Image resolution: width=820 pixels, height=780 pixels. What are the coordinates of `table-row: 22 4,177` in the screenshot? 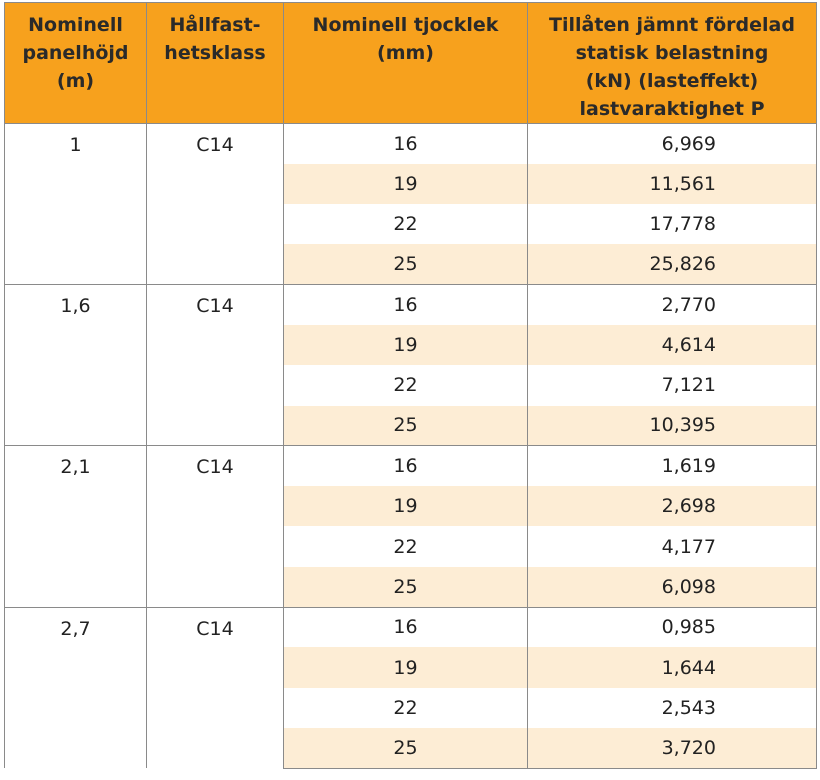 It's located at (411, 546).